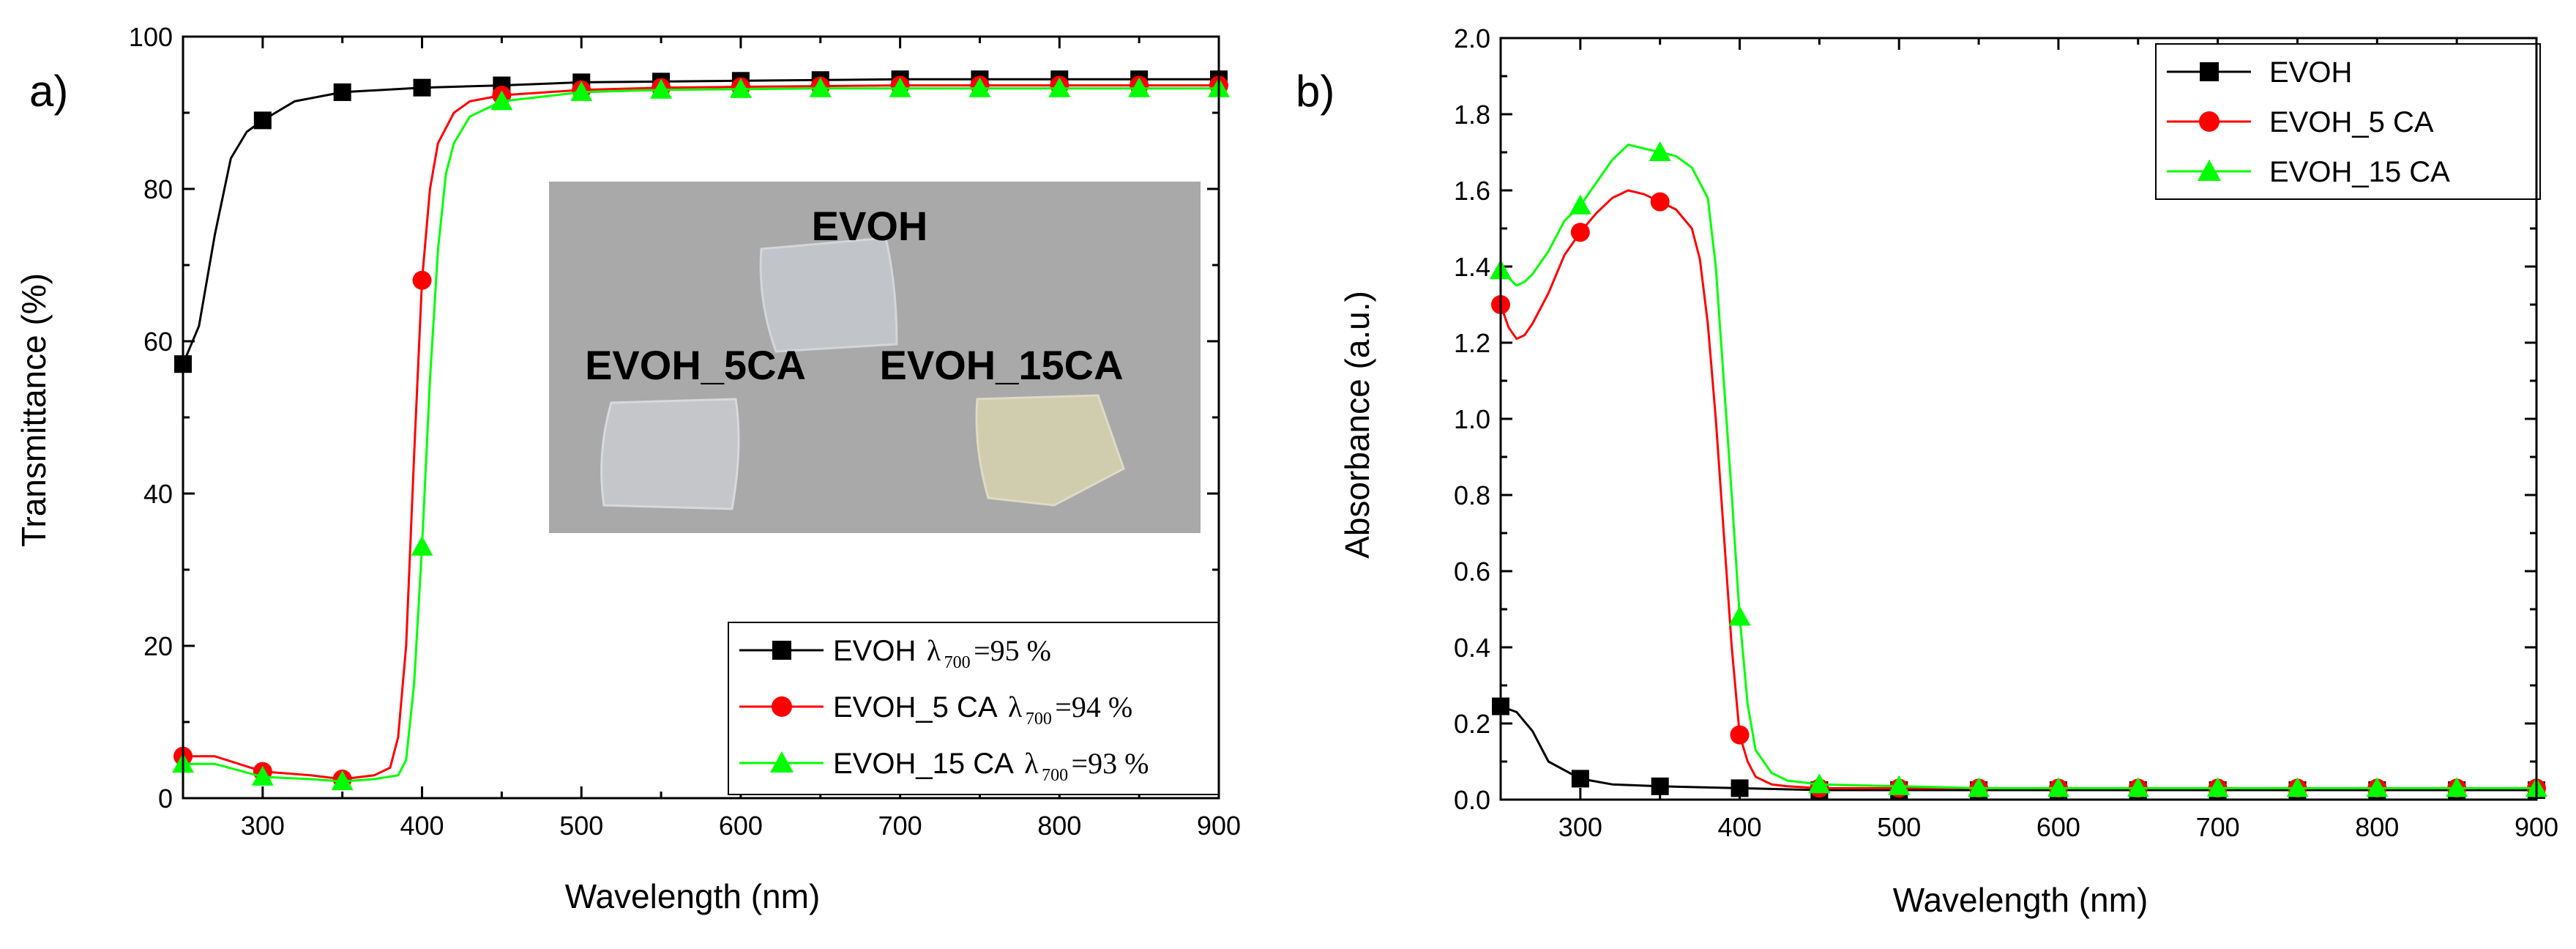  Describe the element at coordinates (695, 365) in the screenshot. I see `inset-label-evoh-5ca: EVOH_5CA` at that location.